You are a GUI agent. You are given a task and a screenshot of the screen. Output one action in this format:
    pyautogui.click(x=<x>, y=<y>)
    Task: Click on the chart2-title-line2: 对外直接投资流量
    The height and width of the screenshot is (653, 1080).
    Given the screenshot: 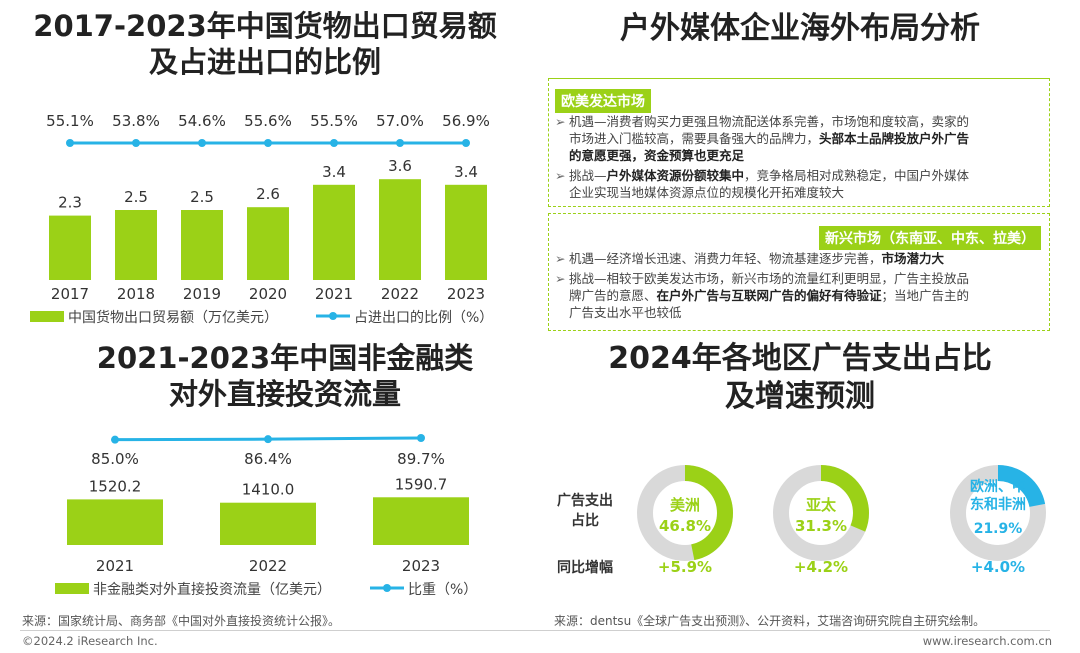 What is the action you would take?
    pyautogui.click(x=284, y=394)
    